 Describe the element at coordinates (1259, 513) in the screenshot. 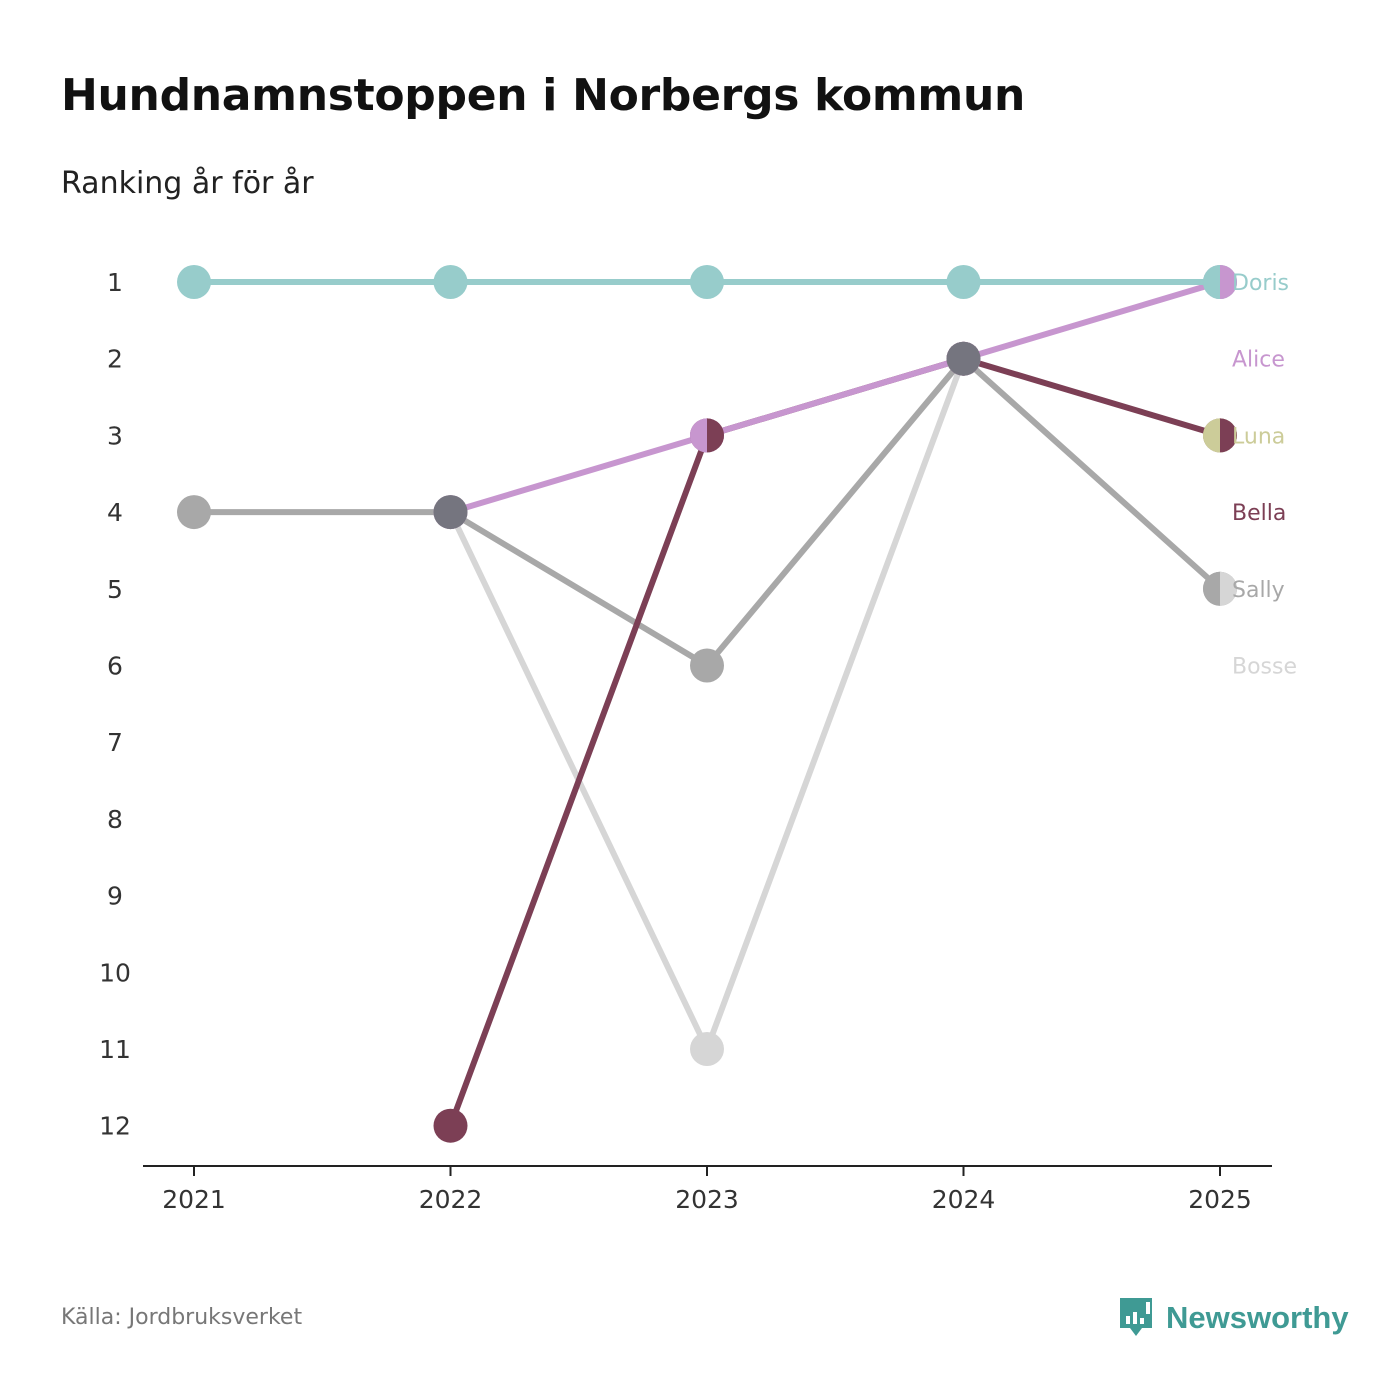

I see `end-label-bella: Bella` at that location.